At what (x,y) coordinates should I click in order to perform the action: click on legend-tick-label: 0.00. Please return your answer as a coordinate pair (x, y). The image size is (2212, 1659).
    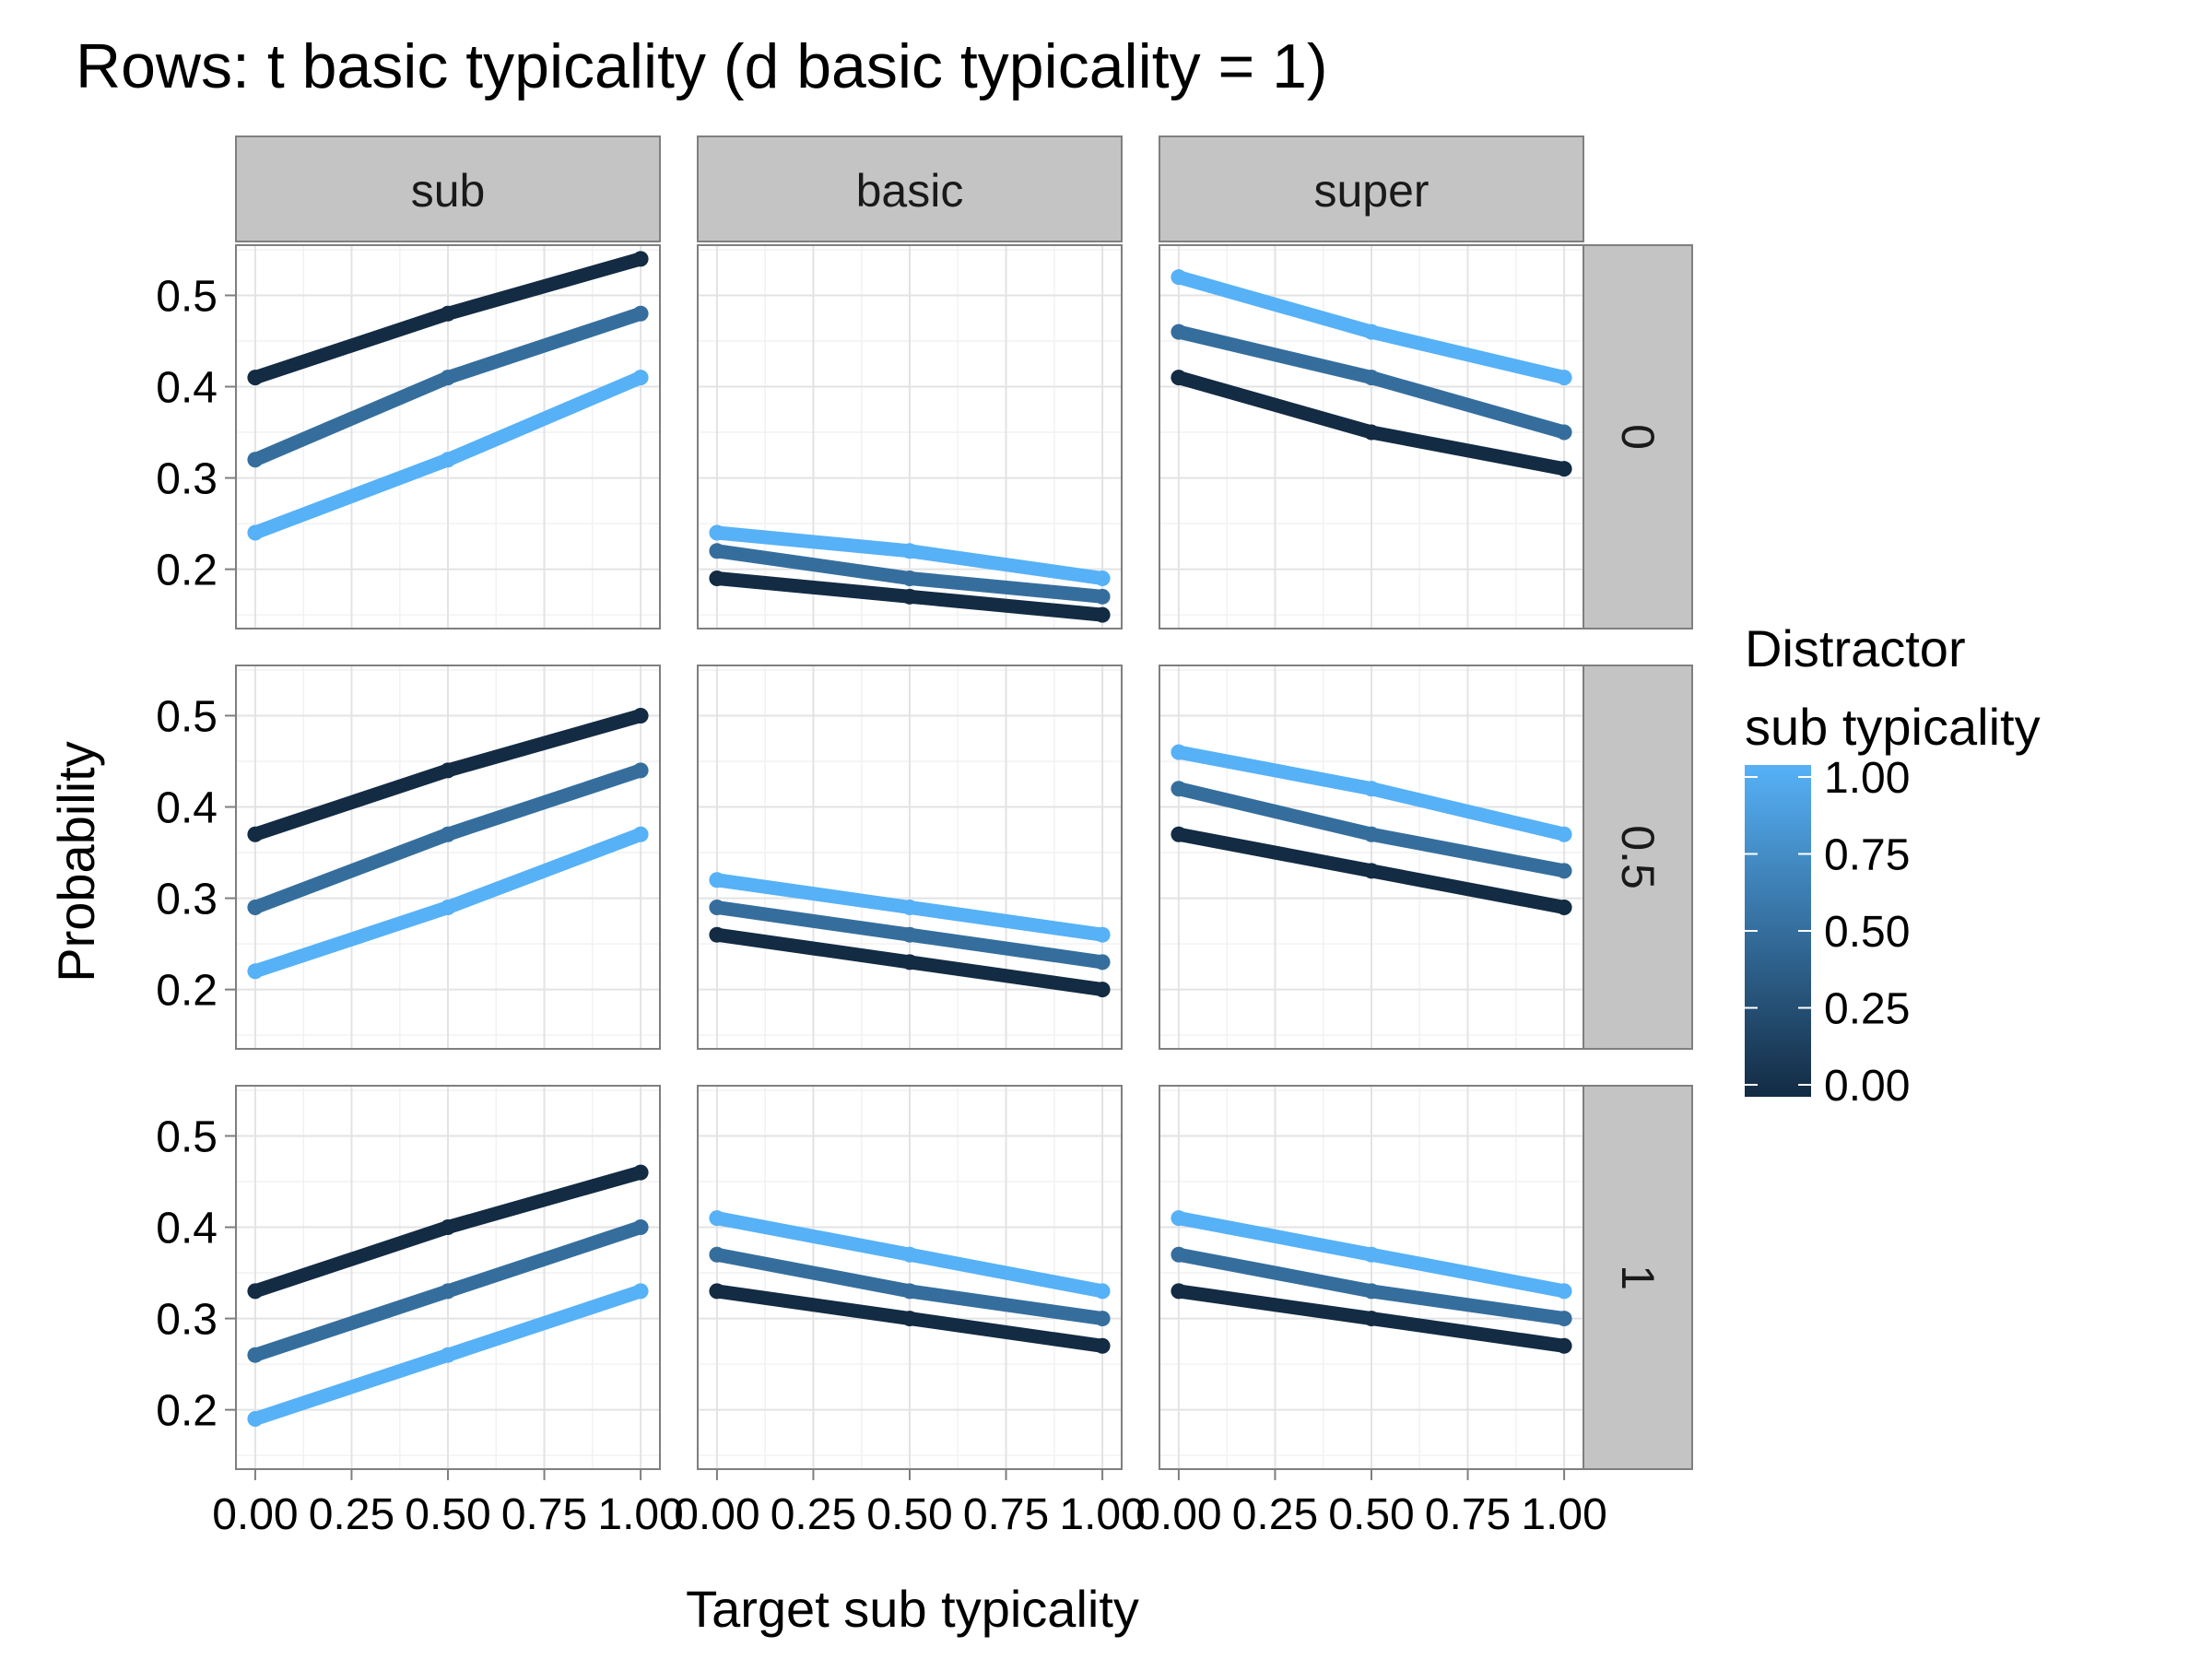
    Looking at the image, I should click on (1867, 1086).